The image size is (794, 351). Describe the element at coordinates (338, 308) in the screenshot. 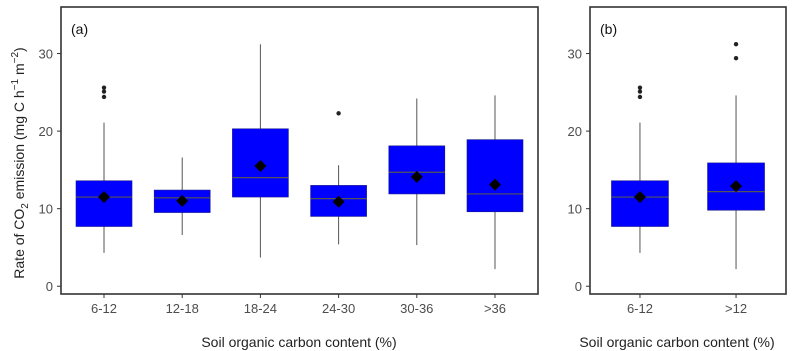

I see `x-tick-label: 24-30` at that location.